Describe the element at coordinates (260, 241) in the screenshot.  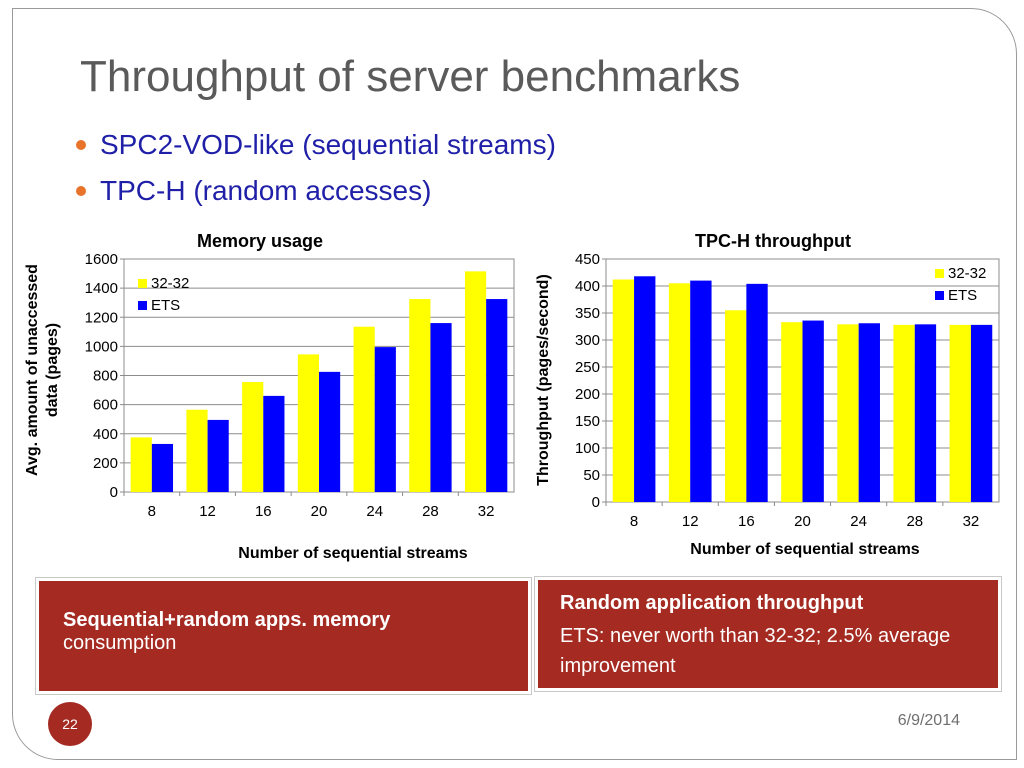
I see `memory-chart-title: Memory usage` at that location.